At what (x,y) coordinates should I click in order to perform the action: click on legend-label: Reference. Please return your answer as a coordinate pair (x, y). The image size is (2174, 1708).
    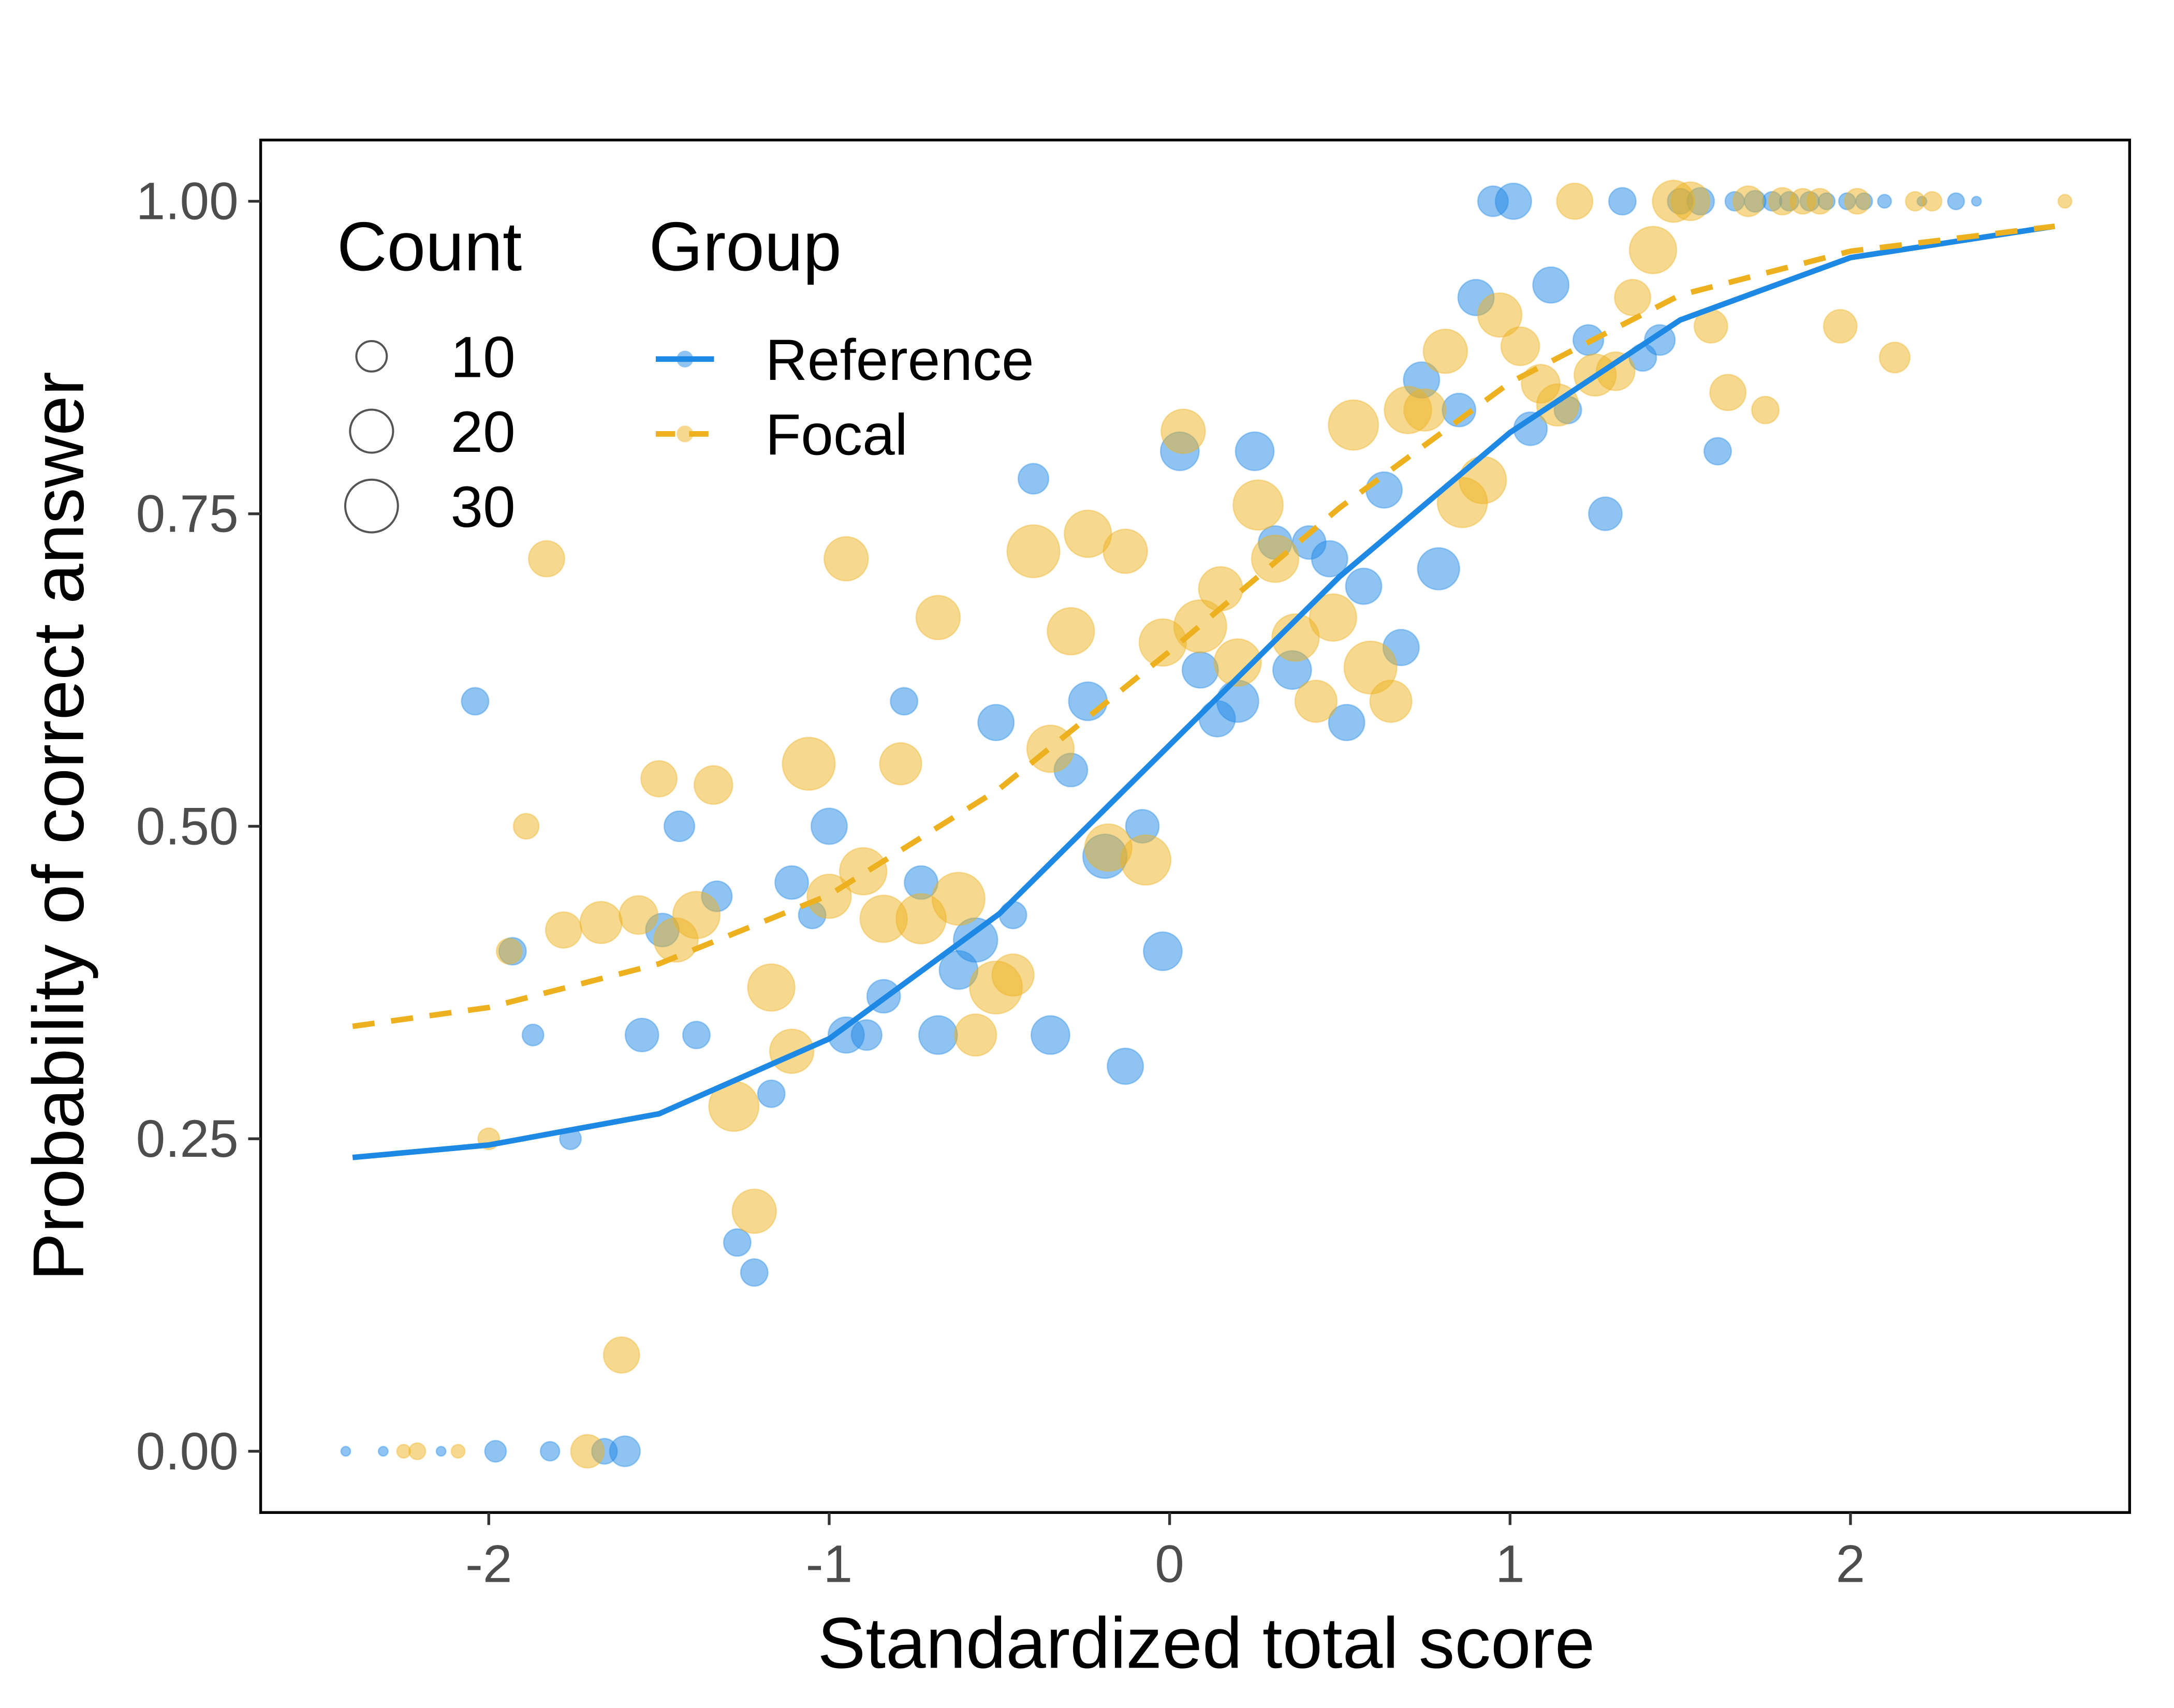
    Looking at the image, I should click on (900, 359).